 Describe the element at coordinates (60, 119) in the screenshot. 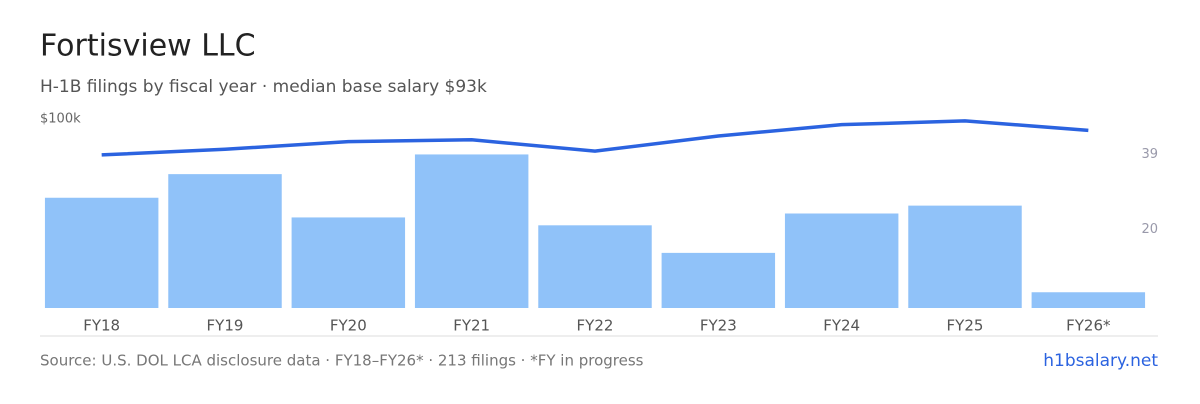

I see `y-tick-label: $100k` at that location.